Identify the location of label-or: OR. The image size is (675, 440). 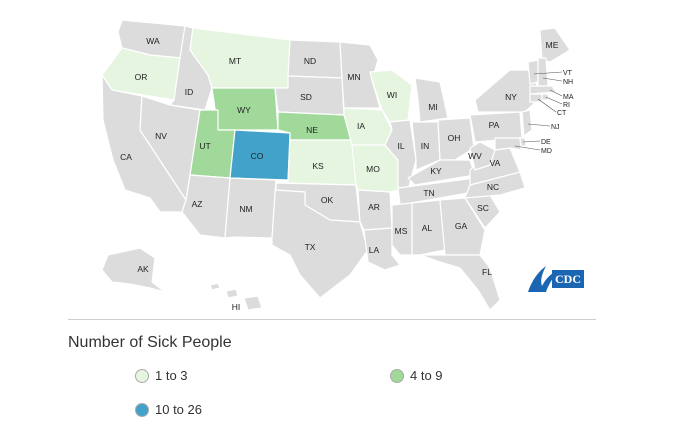
(141, 77).